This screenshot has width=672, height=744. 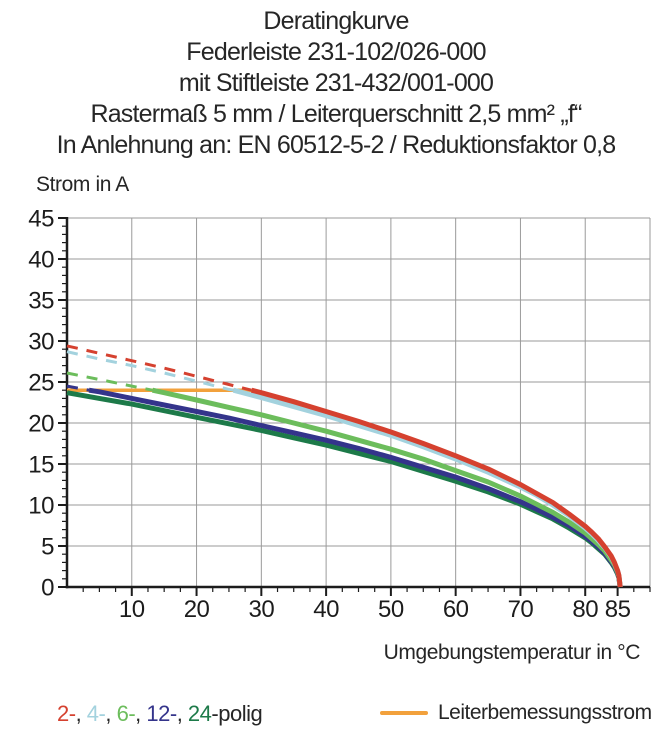 What do you see at coordinates (109, 381) in the screenshot?
I see `curve-dashed-6-polig` at bounding box center [109, 381].